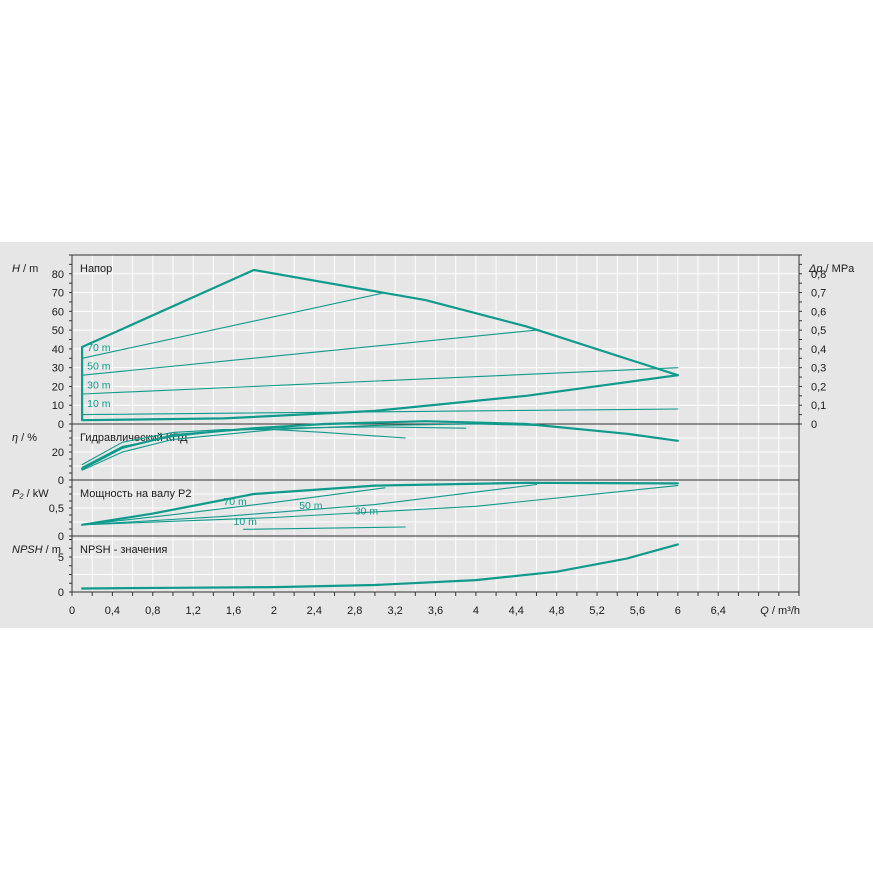  I want to click on secondary-tick-label: 0,7, so click(818, 294).